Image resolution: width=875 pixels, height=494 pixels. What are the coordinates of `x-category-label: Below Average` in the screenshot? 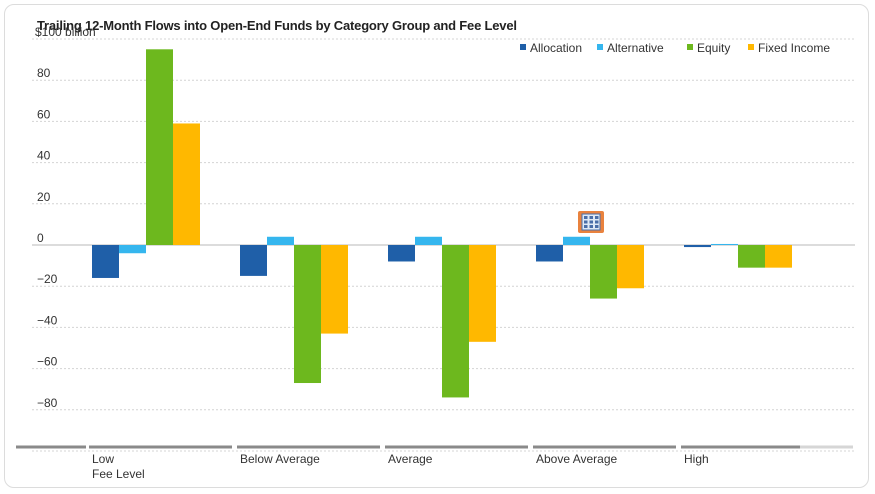 It's located at (280, 459).